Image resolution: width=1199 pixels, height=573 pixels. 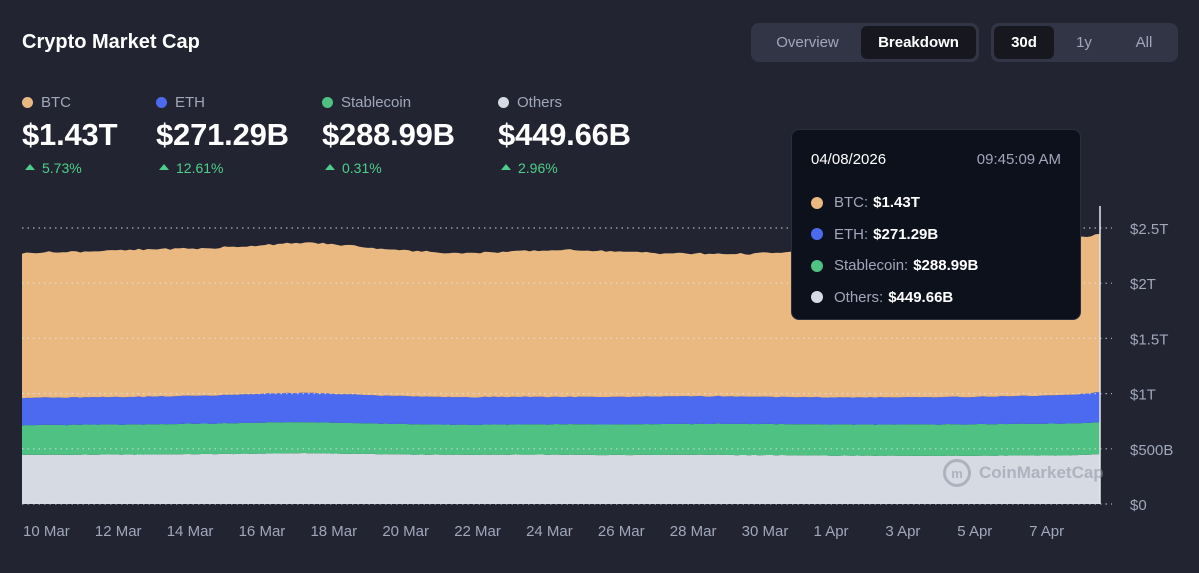 I want to click on stat-eth: ETH $271.29B 12.61%, so click(x=222, y=135).